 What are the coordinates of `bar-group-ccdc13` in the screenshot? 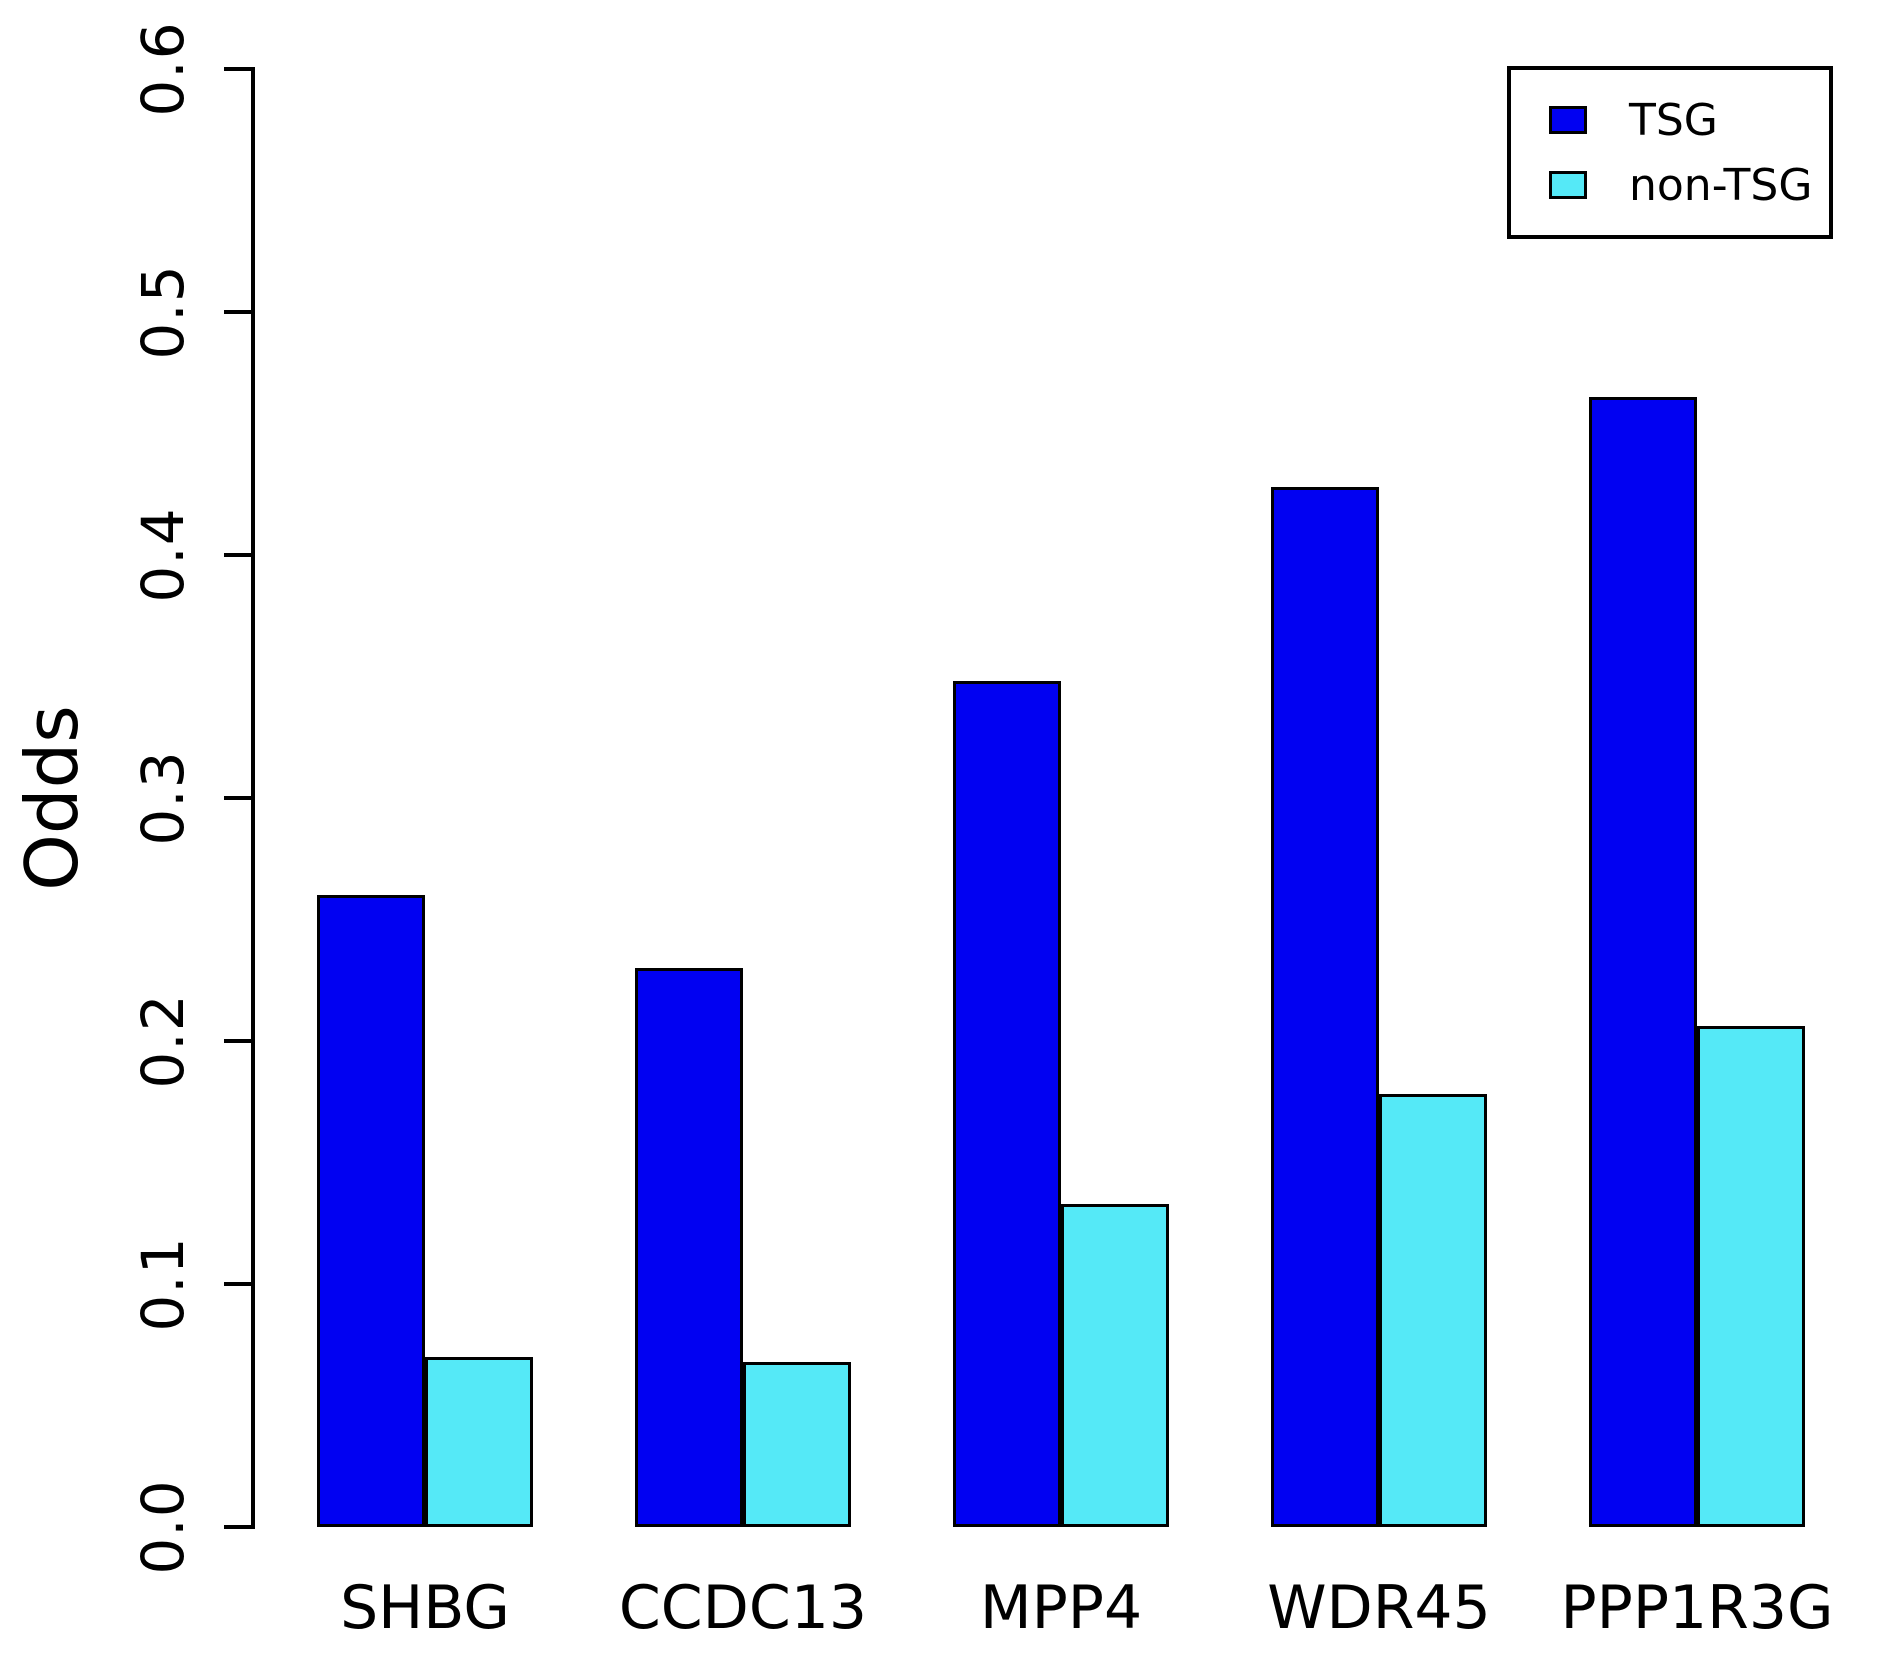 It's located at (743, 798).